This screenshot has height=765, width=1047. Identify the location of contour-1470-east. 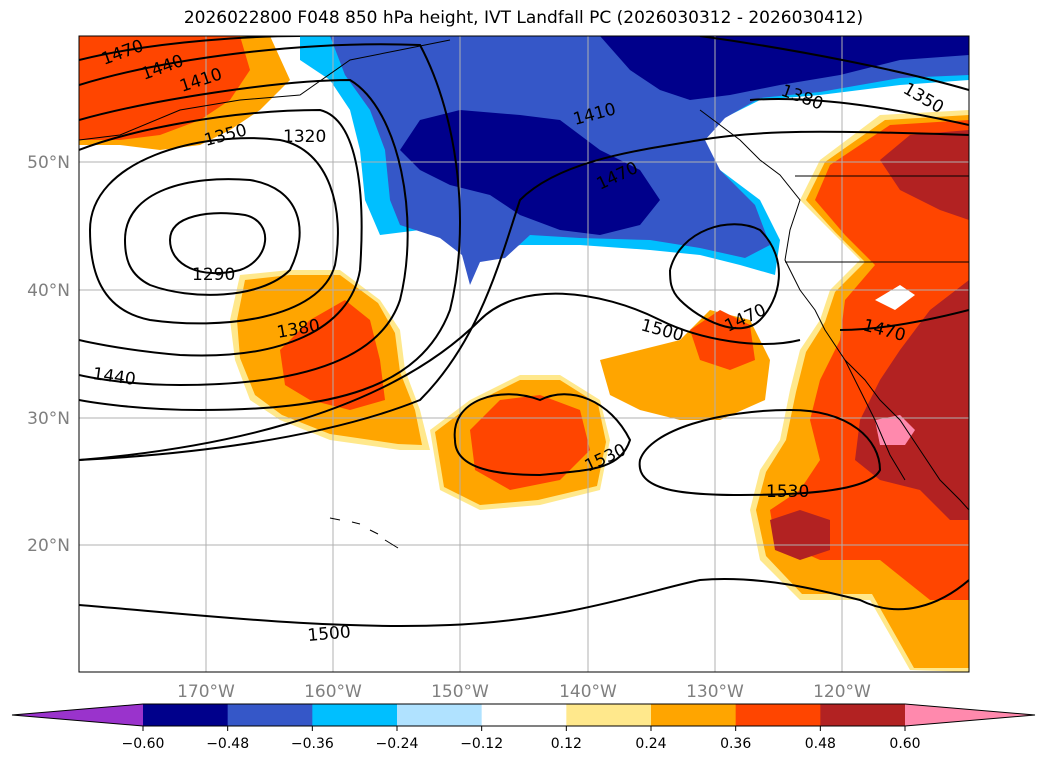
(724, 276).